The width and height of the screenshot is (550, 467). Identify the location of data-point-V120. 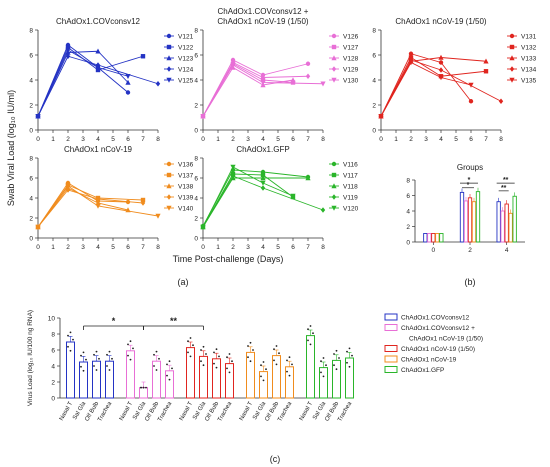
(203, 227).